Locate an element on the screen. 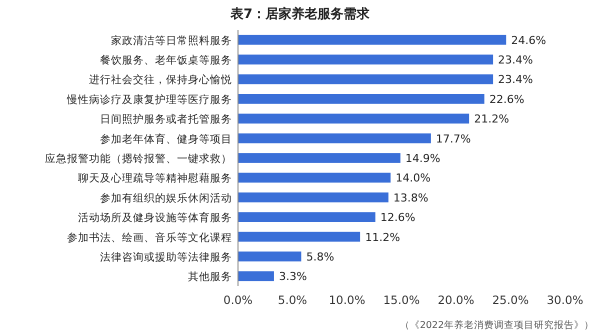 The width and height of the screenshot is (600, 336). y-tick-label: 参加老年体育、健身等项目 is located at coordinates (166, 139).